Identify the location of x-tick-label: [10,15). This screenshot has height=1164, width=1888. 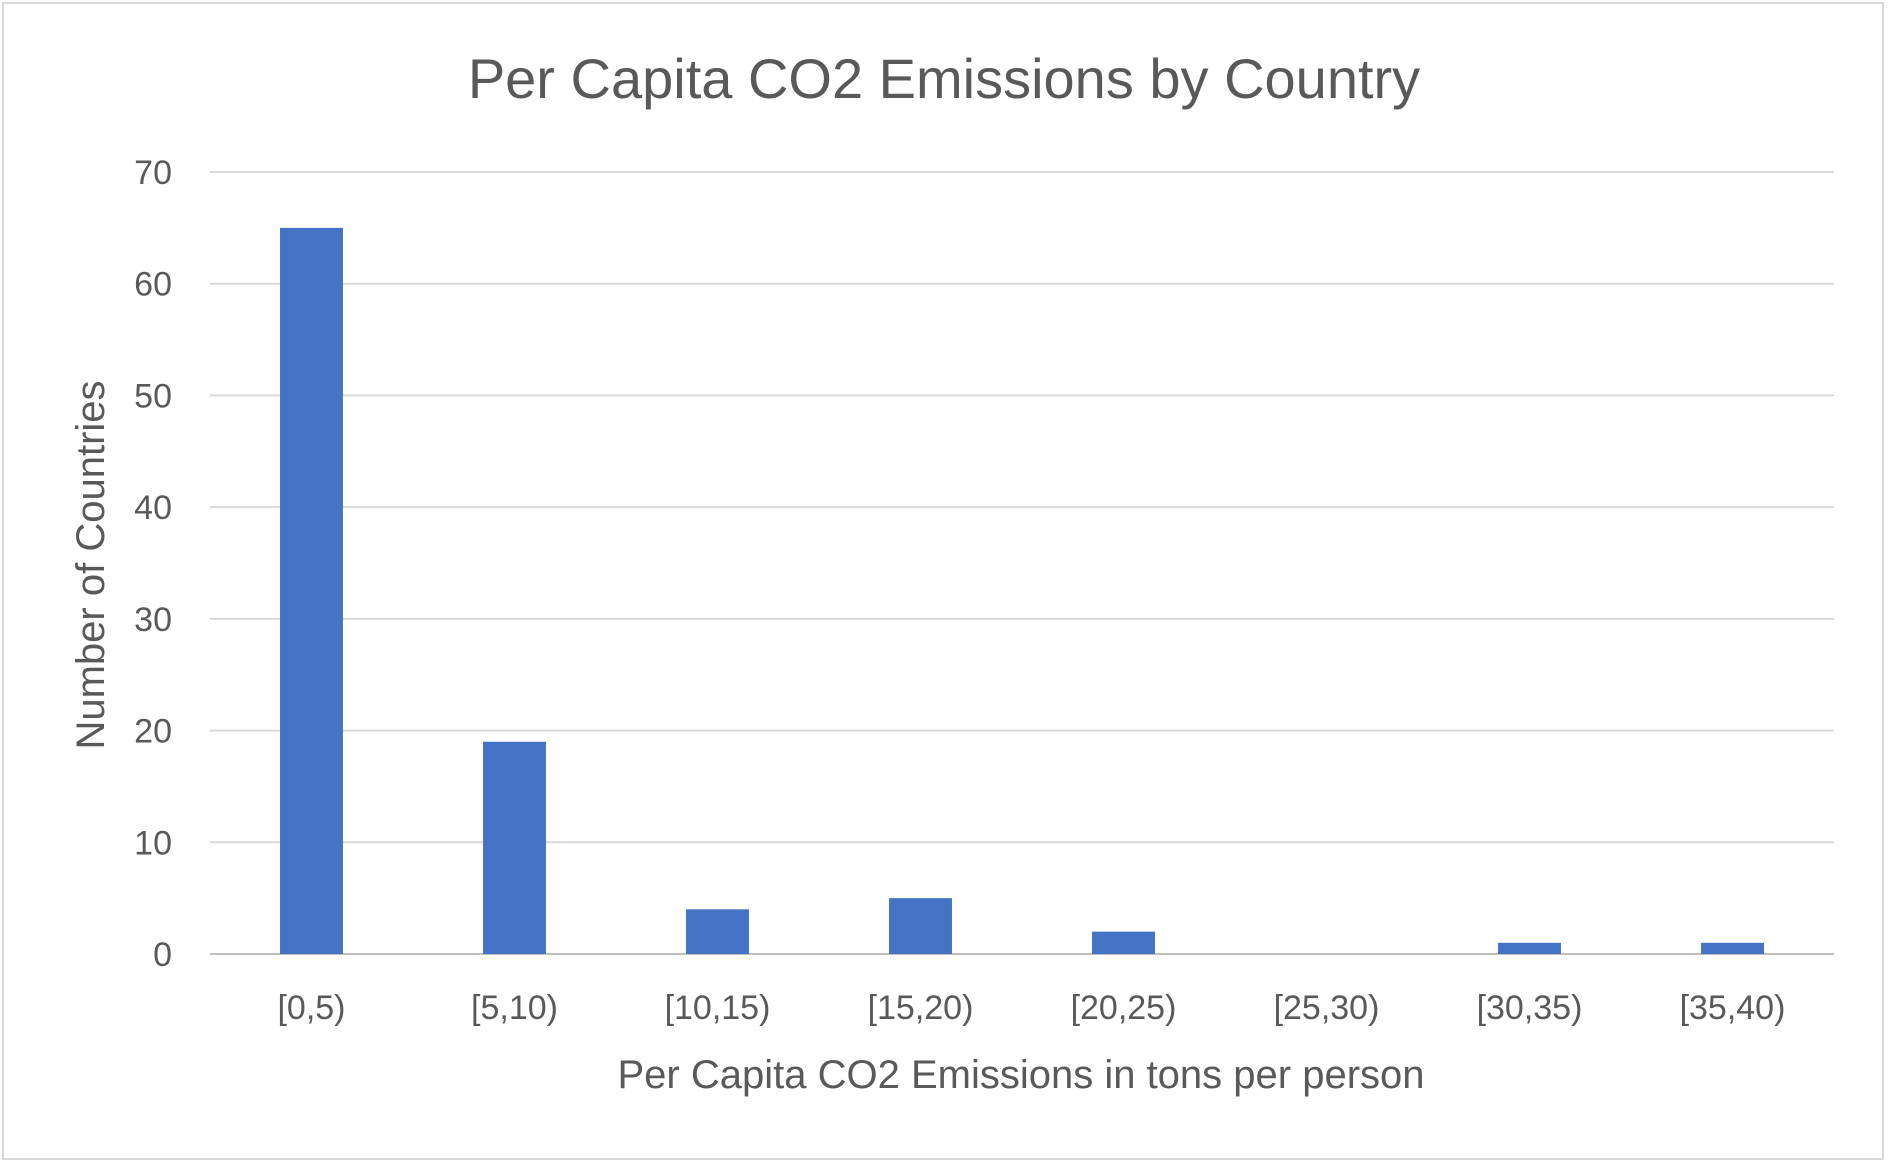
(718, 1008).